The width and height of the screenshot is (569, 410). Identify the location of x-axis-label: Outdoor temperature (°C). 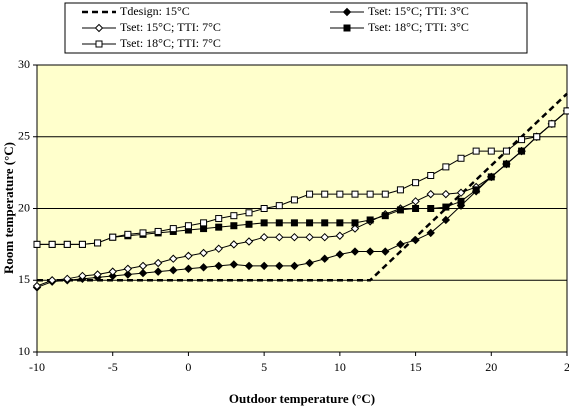
(302, 398).